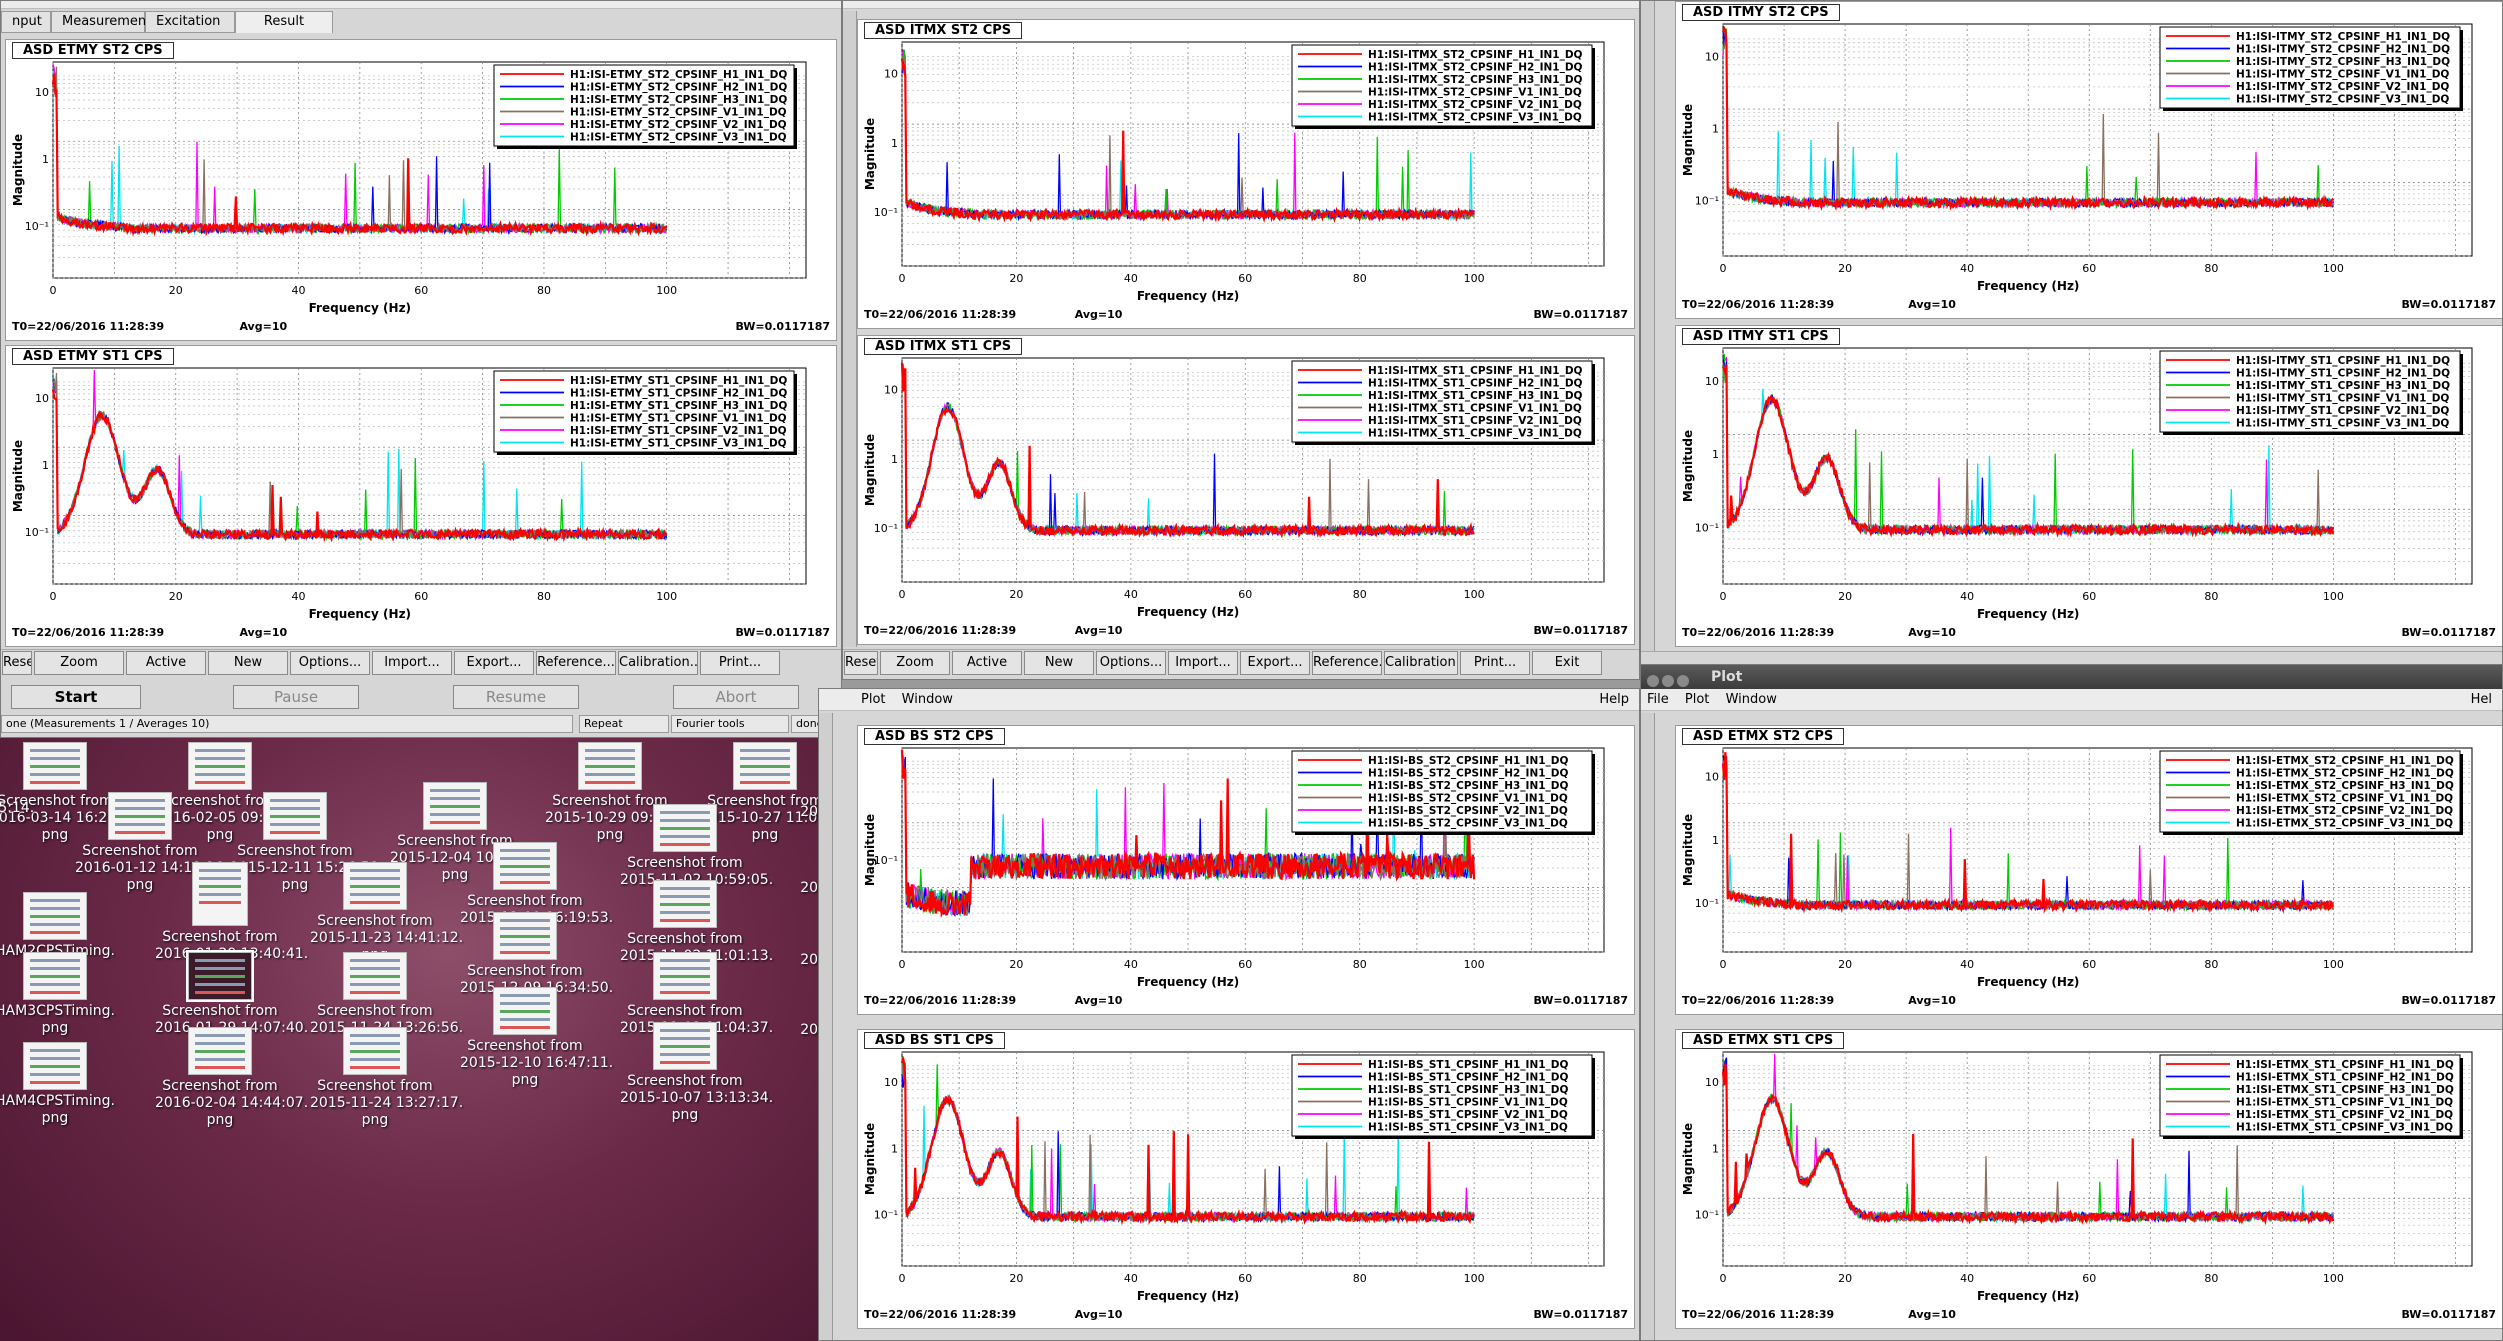 This screenshot has width=2503, height=1341. Describe the element at coordinates (466, 833) in the screenshot. I see `desktop-file-icon: Screenshot from 2015-12-04 10:14:17. png` at that location.